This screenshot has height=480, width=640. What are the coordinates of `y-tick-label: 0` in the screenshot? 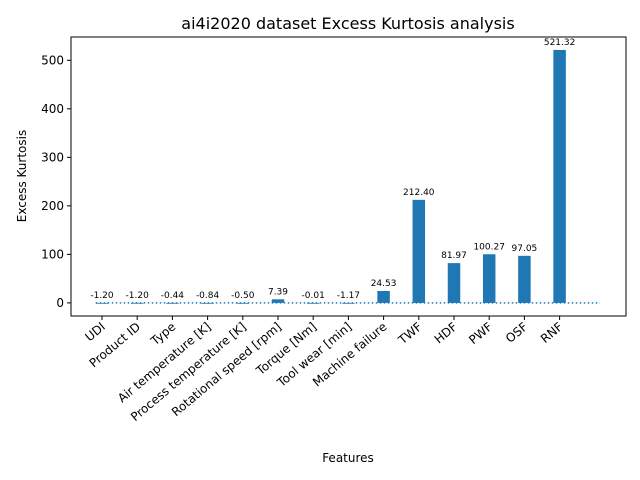 It's located at (60, 303).